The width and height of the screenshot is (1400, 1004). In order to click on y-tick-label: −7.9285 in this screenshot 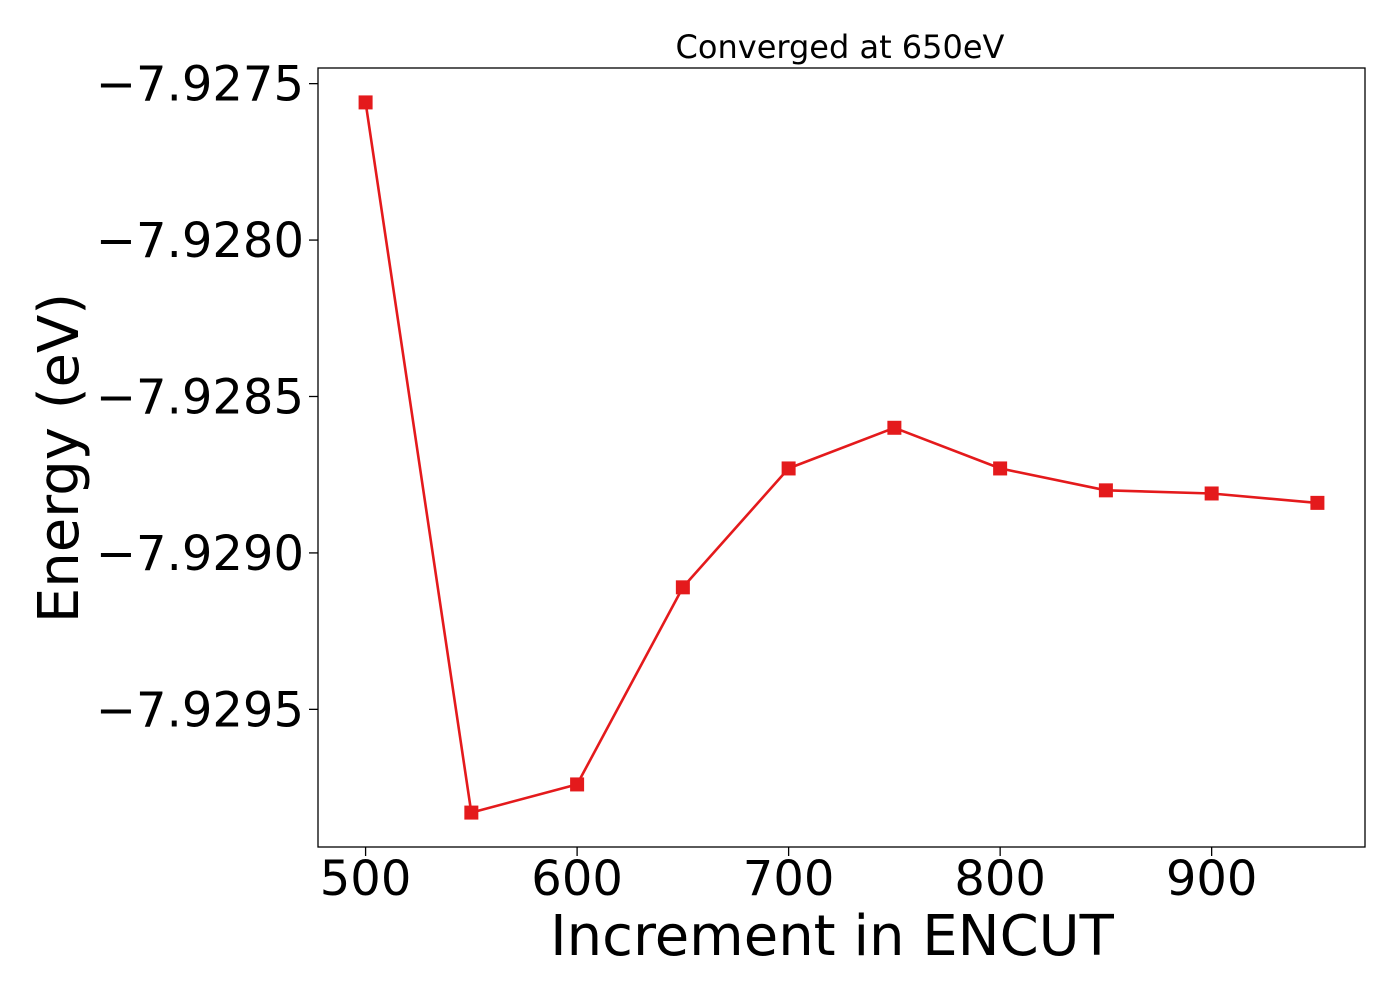, I will do `click(200, 397)`.